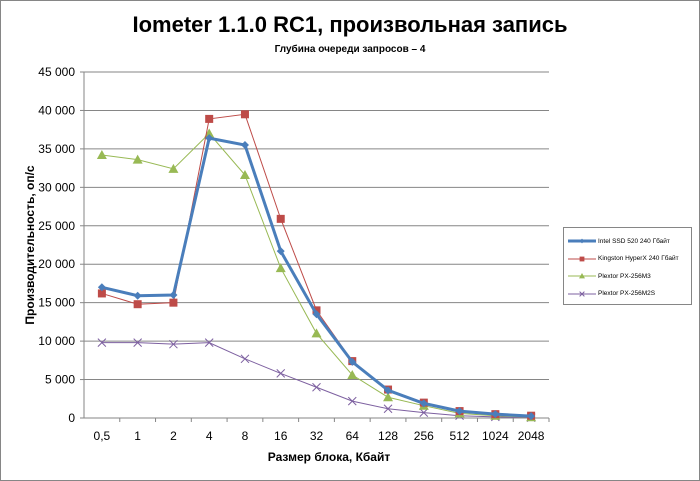  What do you see at coordinates (56, 341) in the screenshot?
I see `y-tick-label: 10 000` at bounding box center [56, 341].